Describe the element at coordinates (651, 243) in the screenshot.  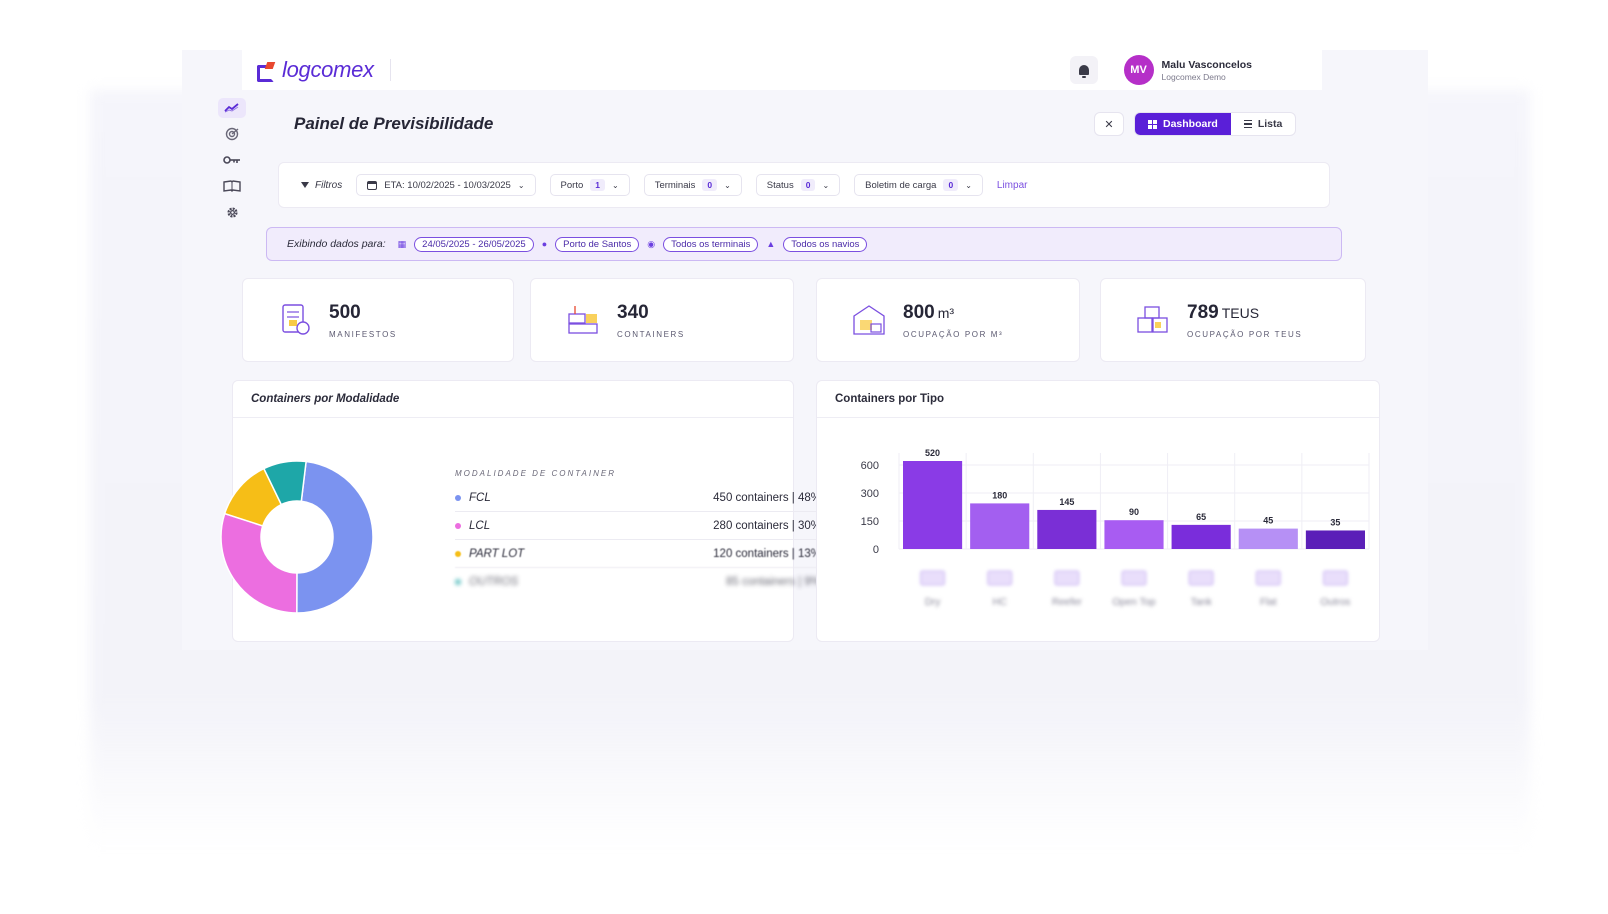
I see `terminal-pin-icon: ◉` at that location.